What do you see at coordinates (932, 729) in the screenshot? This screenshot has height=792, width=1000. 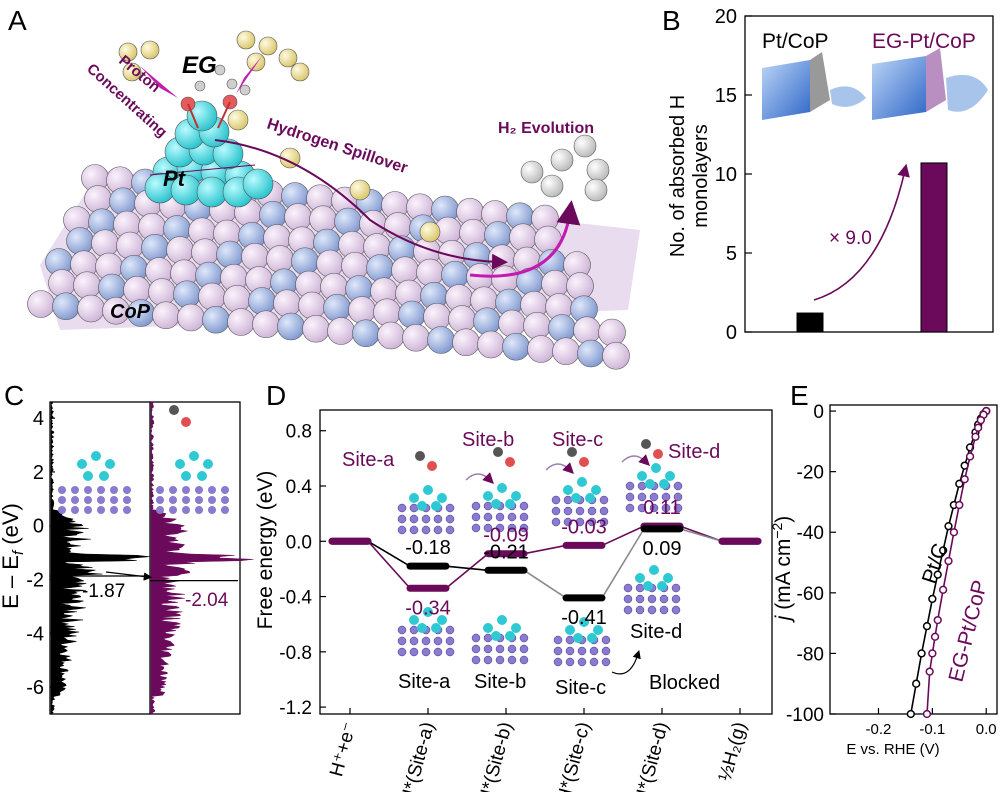 I see `e-xtick-label: -0.1` at bounding box center [932, 729].